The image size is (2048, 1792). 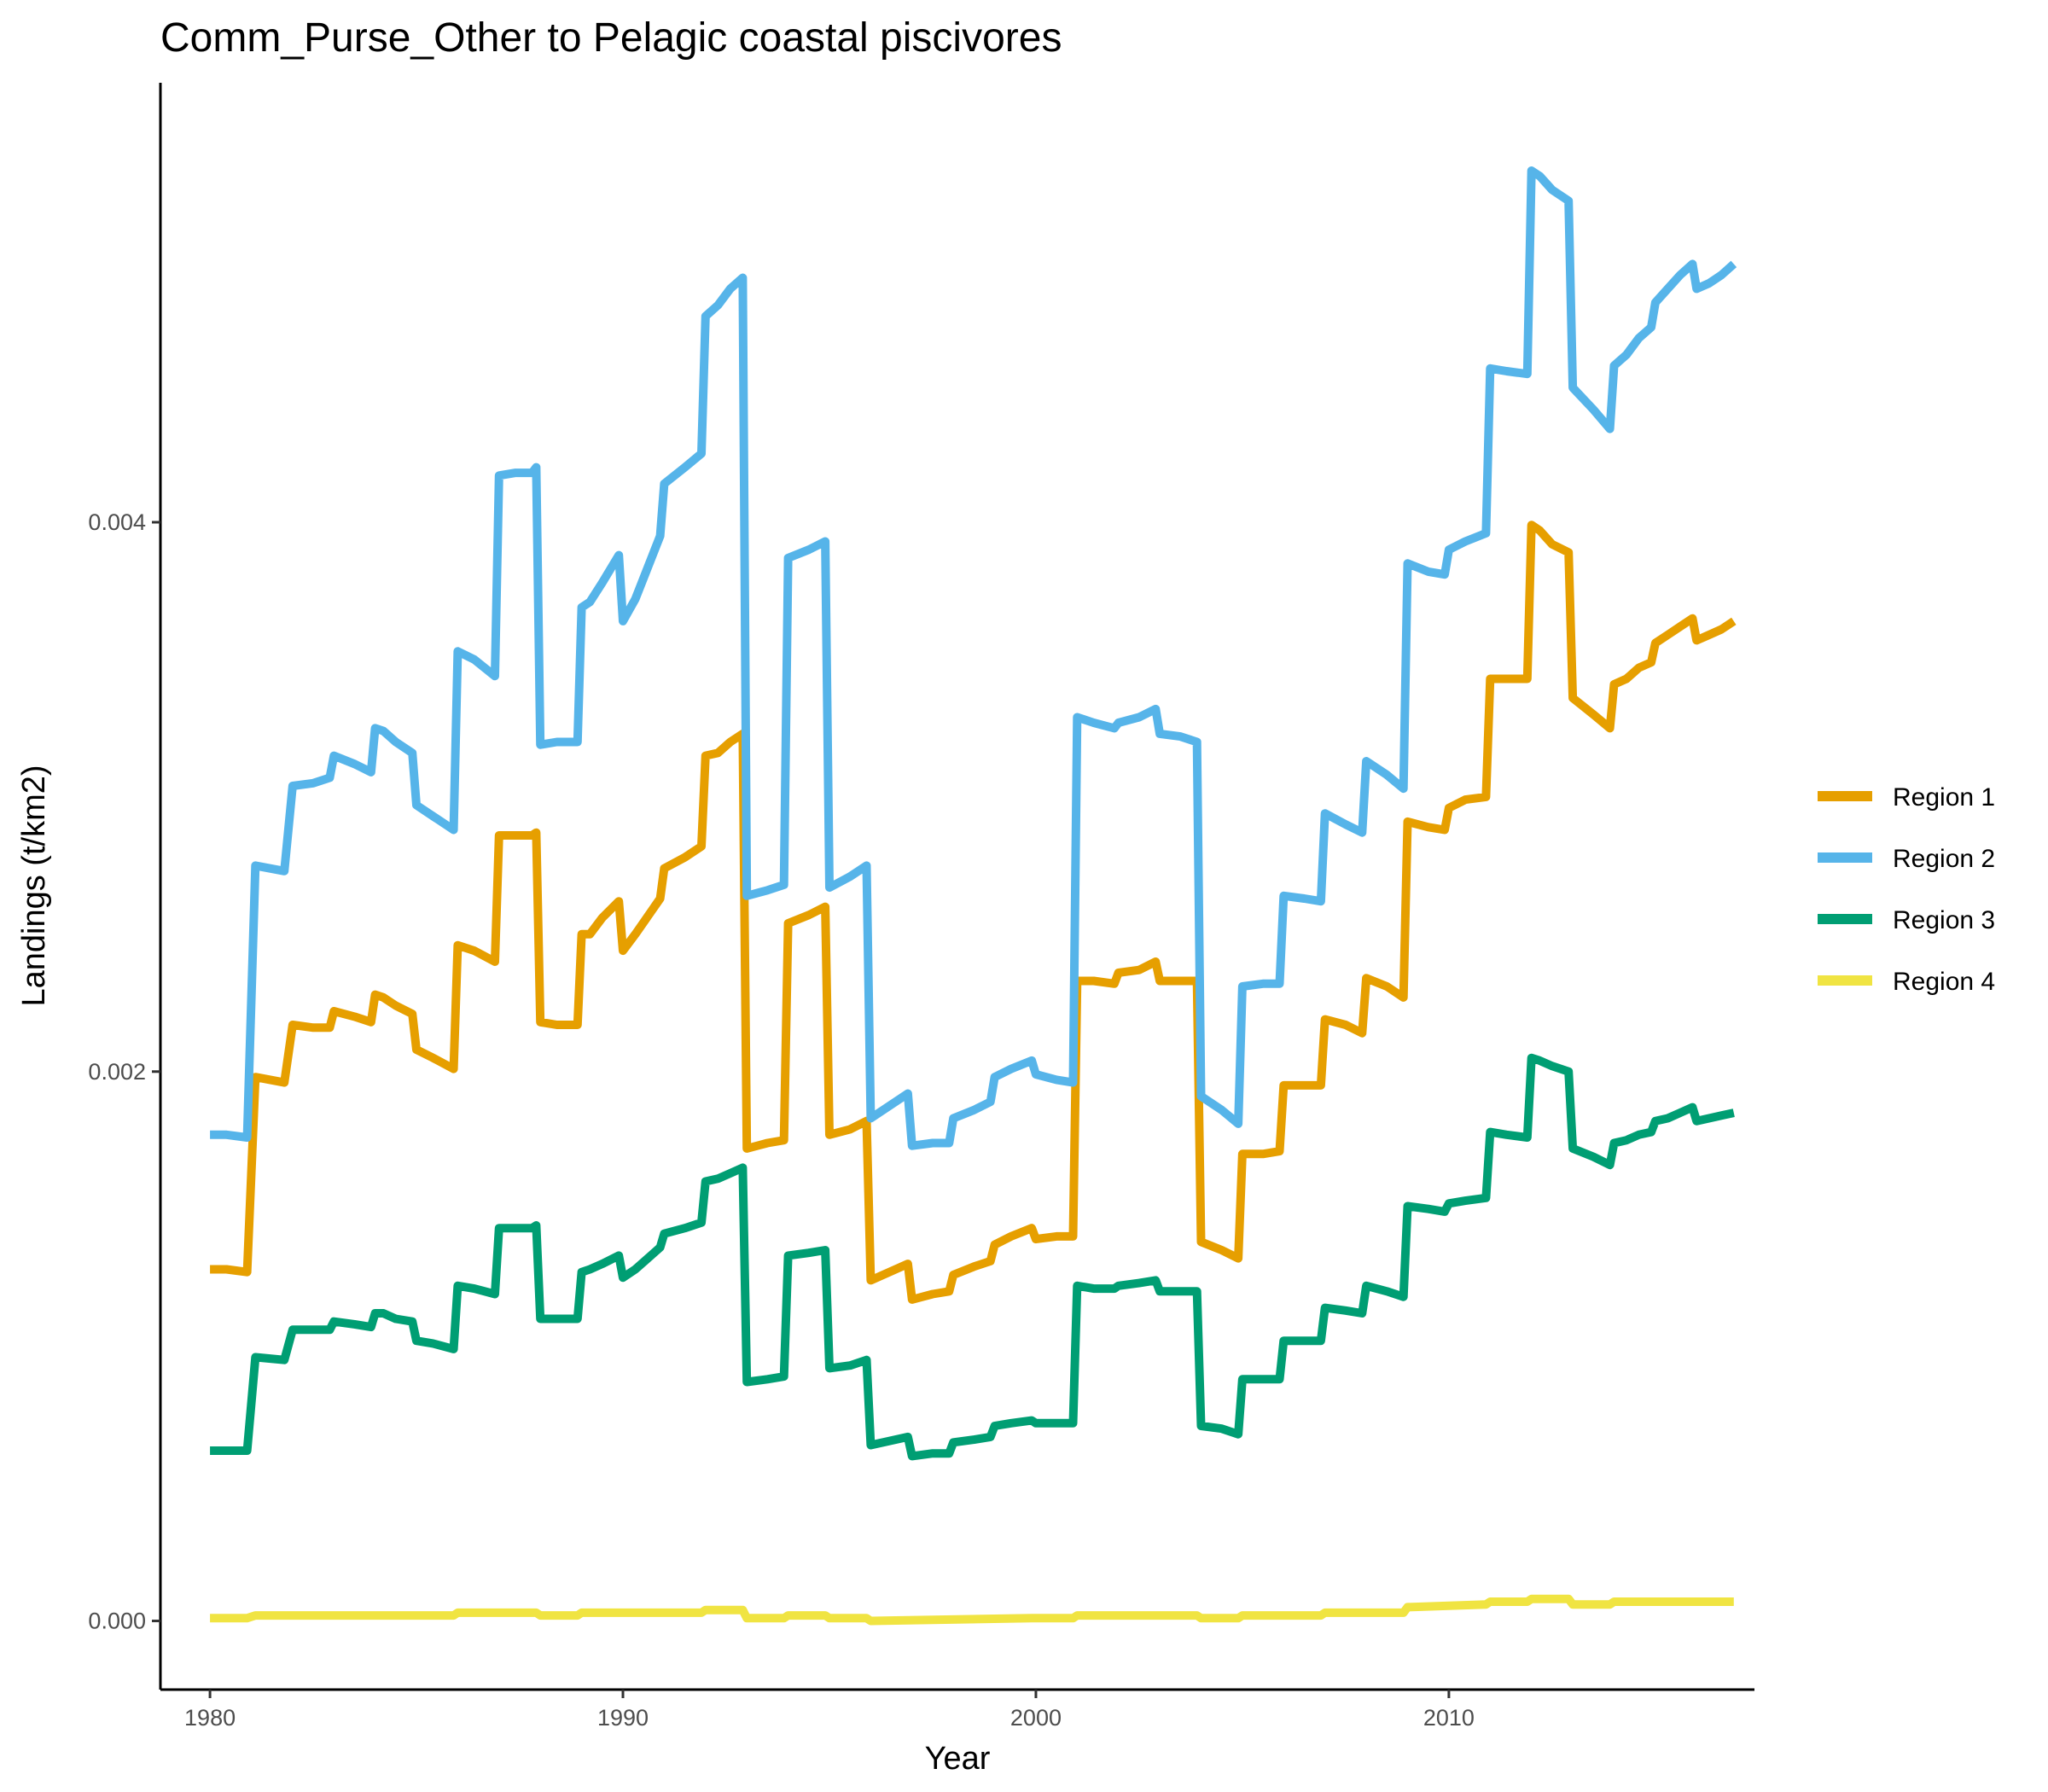 I want to click on legend-item: Region 2, so click(x=1907, y=859).